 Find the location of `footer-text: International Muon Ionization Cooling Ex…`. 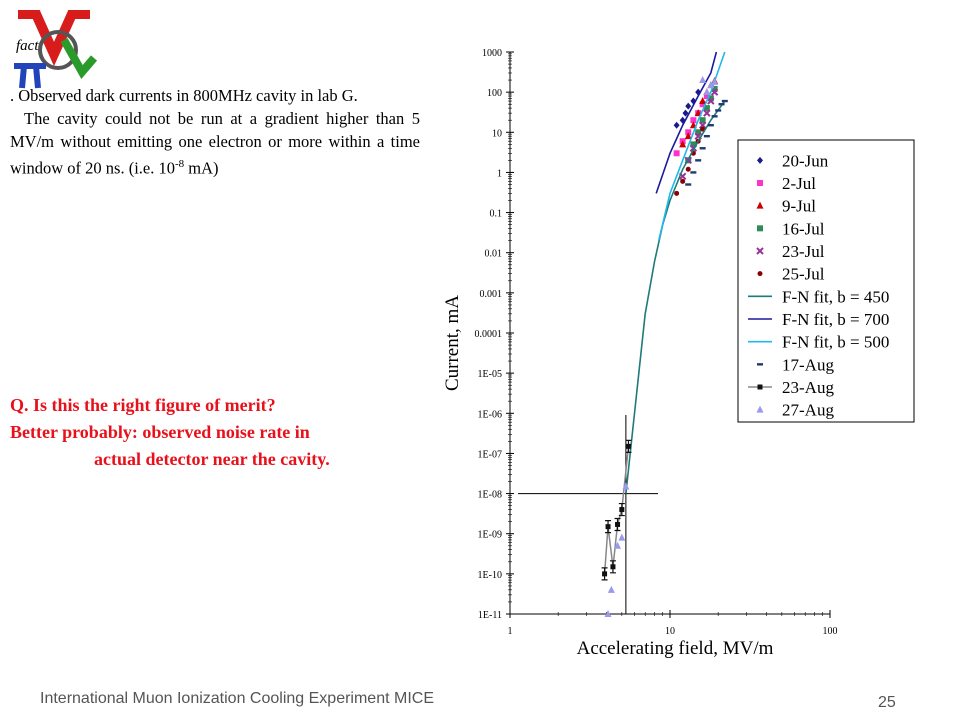

footer-text: International Muon Ionization Cooling Ex… is located at coordinates (237, 698).